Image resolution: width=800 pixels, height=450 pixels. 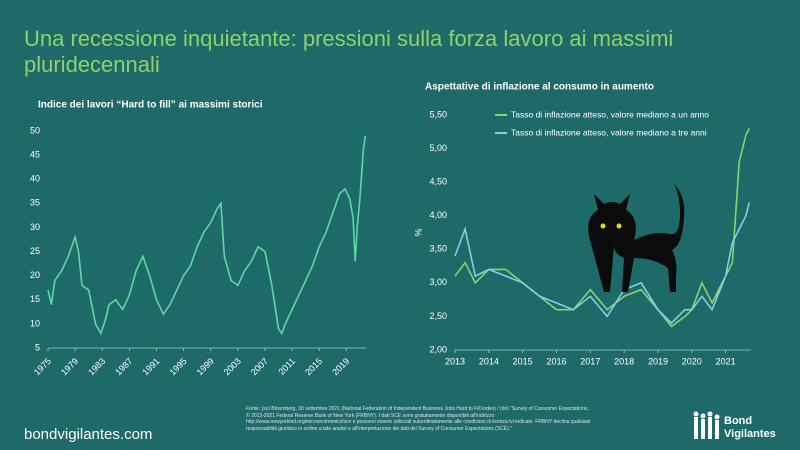 I want to click on series-line, so click(x=602, y=263).